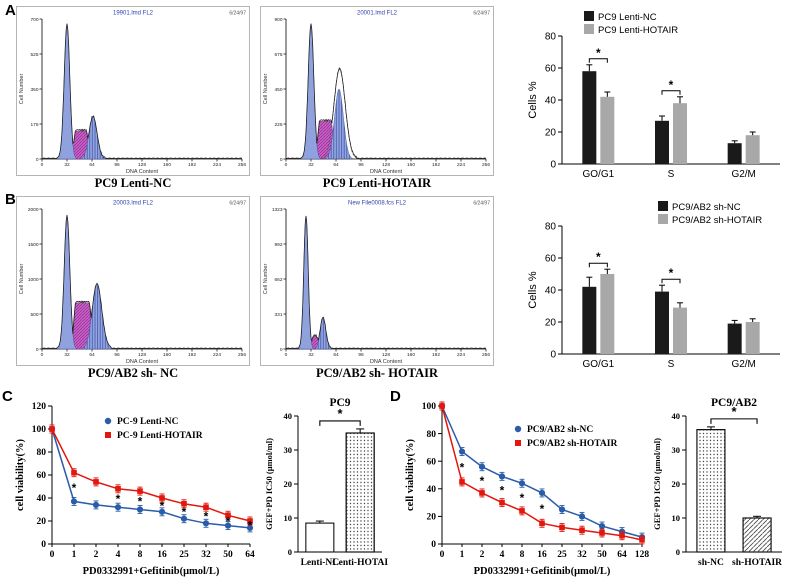 The width and height of the screenshot is (791, 583). Describe the element at coordinates (184, 555) in the screenshot. I see `svg-text: 25` at that location.